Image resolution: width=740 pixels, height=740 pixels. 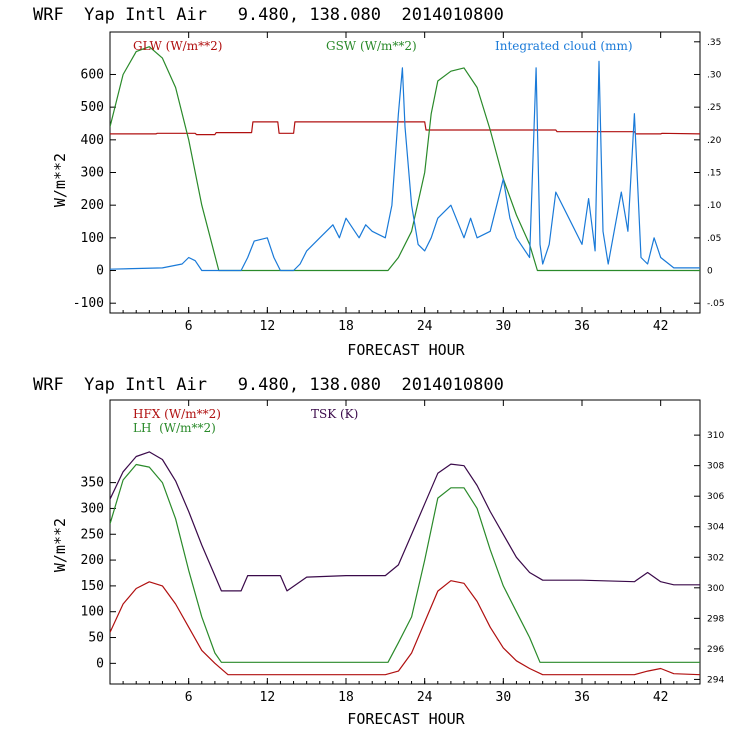 What do you see at coordinates (92, 586) in the screenshot?
I see `y-tick-label: 150` at bounding box center [92, 586].